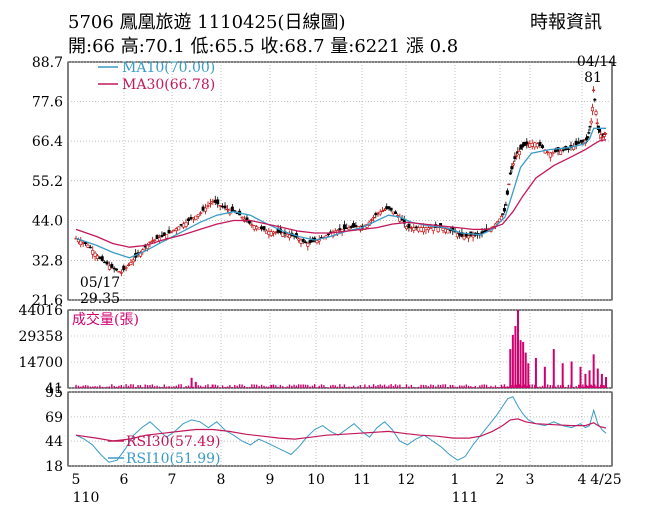 The height and width of the screenshot is (525, 656). I want to click on volume-tick-label: 29358, so click(40, 337).